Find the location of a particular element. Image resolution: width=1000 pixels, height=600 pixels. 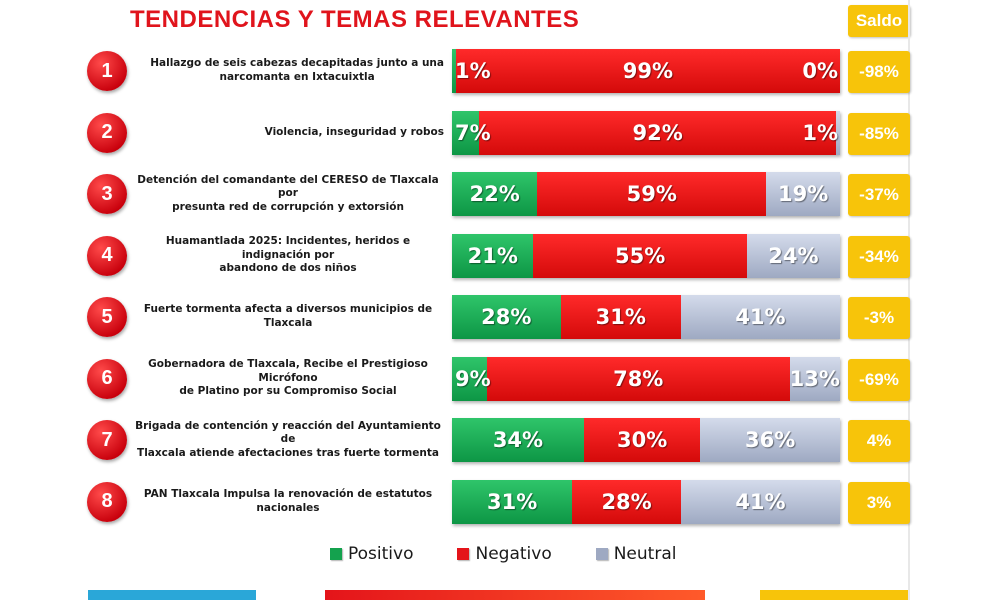

data-label-negativo: 92% is located at coordinates (657, 132).